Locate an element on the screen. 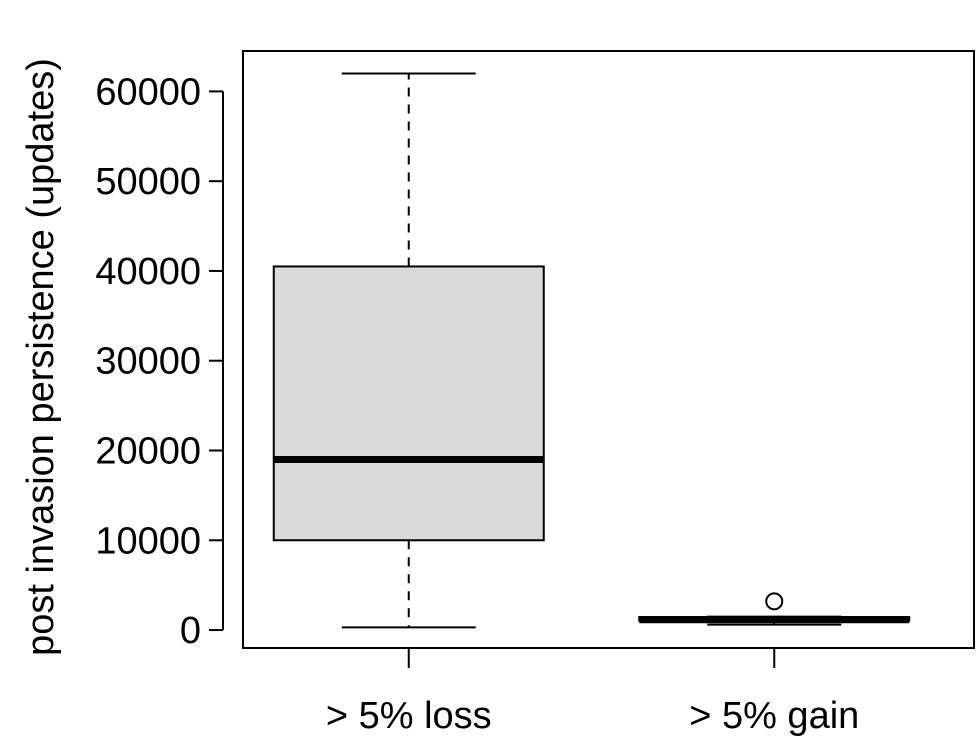 The height and width of the screenshot is (736, 977). y-tick-label: 60000 is located at coordinates (148, 92).